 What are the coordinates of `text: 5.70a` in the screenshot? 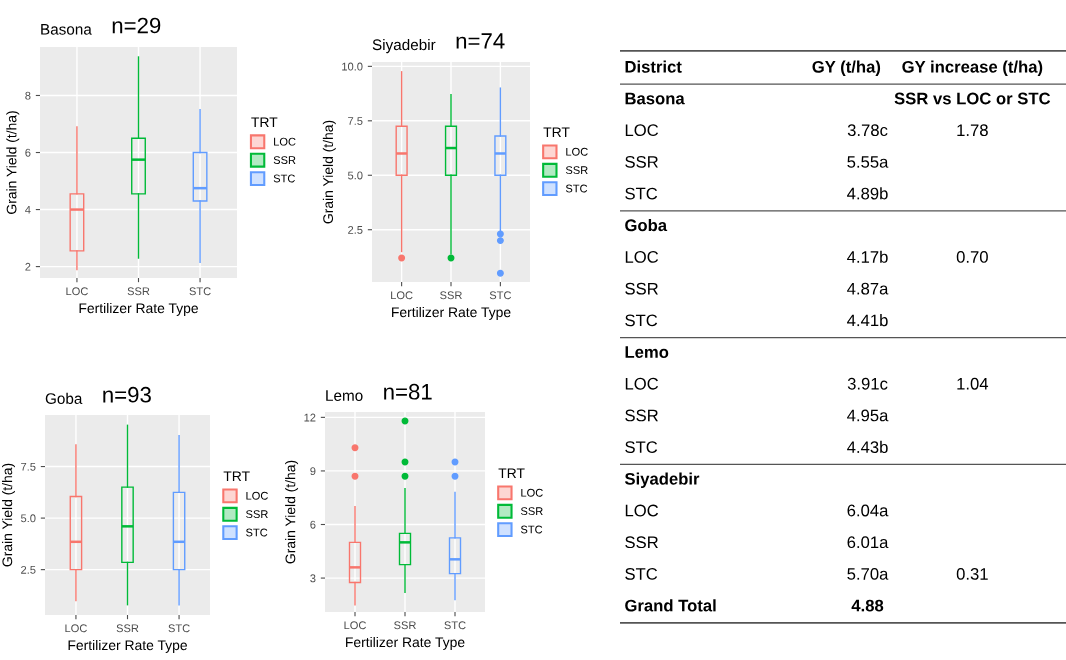 It's located at (868, 574).